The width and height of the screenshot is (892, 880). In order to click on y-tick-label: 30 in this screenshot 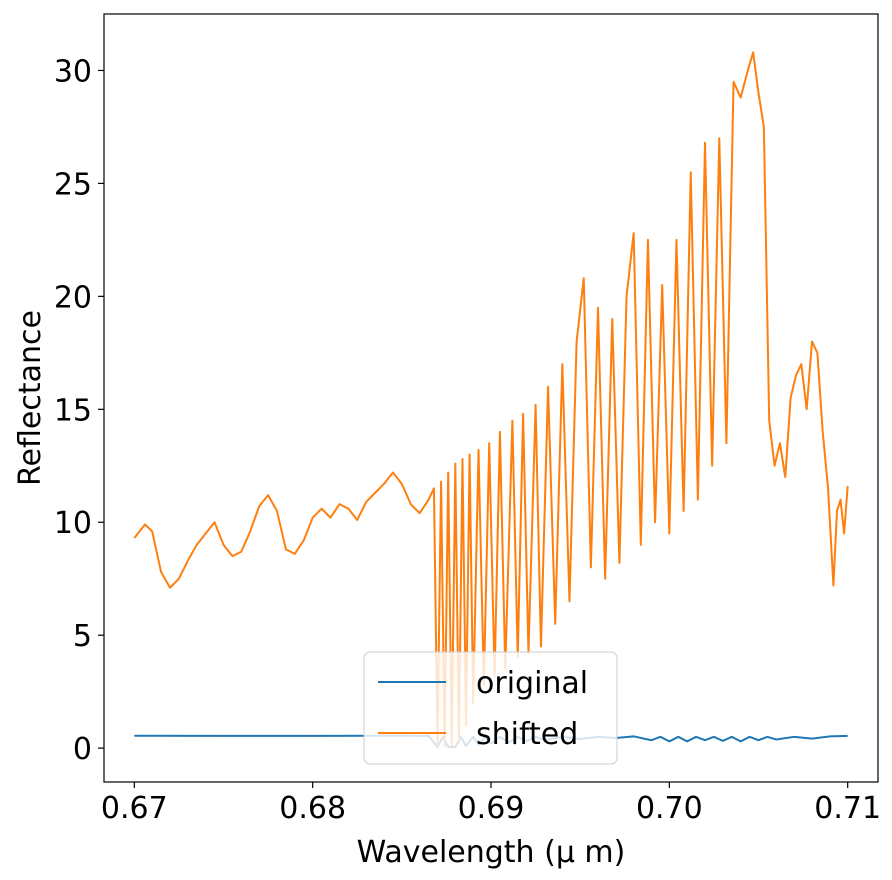, I will do `click(73, 71)`.